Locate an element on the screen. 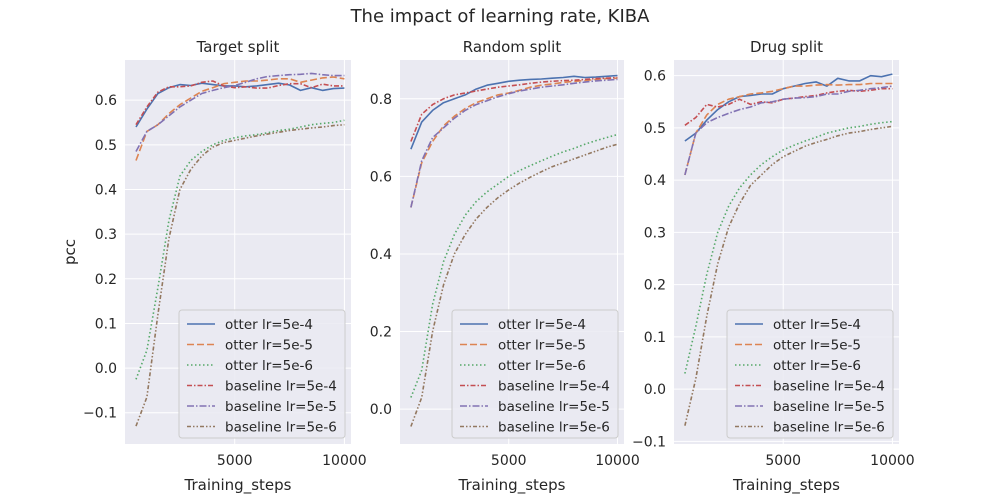  panel-title: Random split is located at coordinates (512, 47).